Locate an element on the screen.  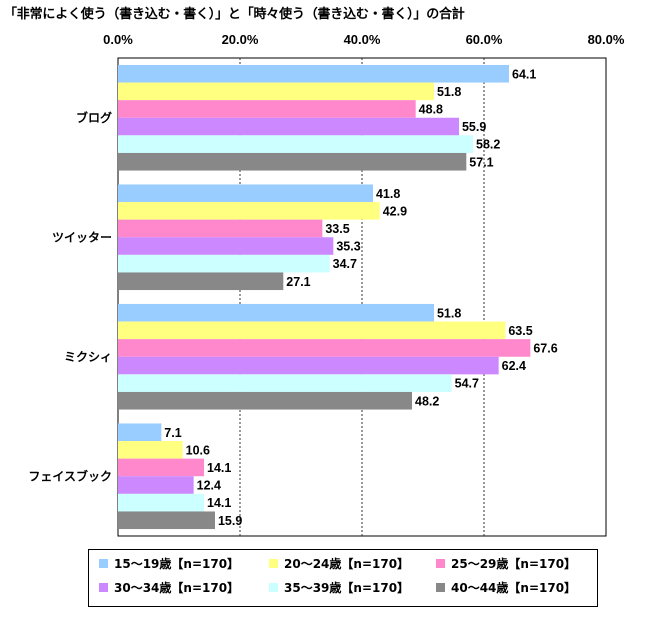
legend-label: 15～19歳【n=170】 is located at coordinates (177, 564).